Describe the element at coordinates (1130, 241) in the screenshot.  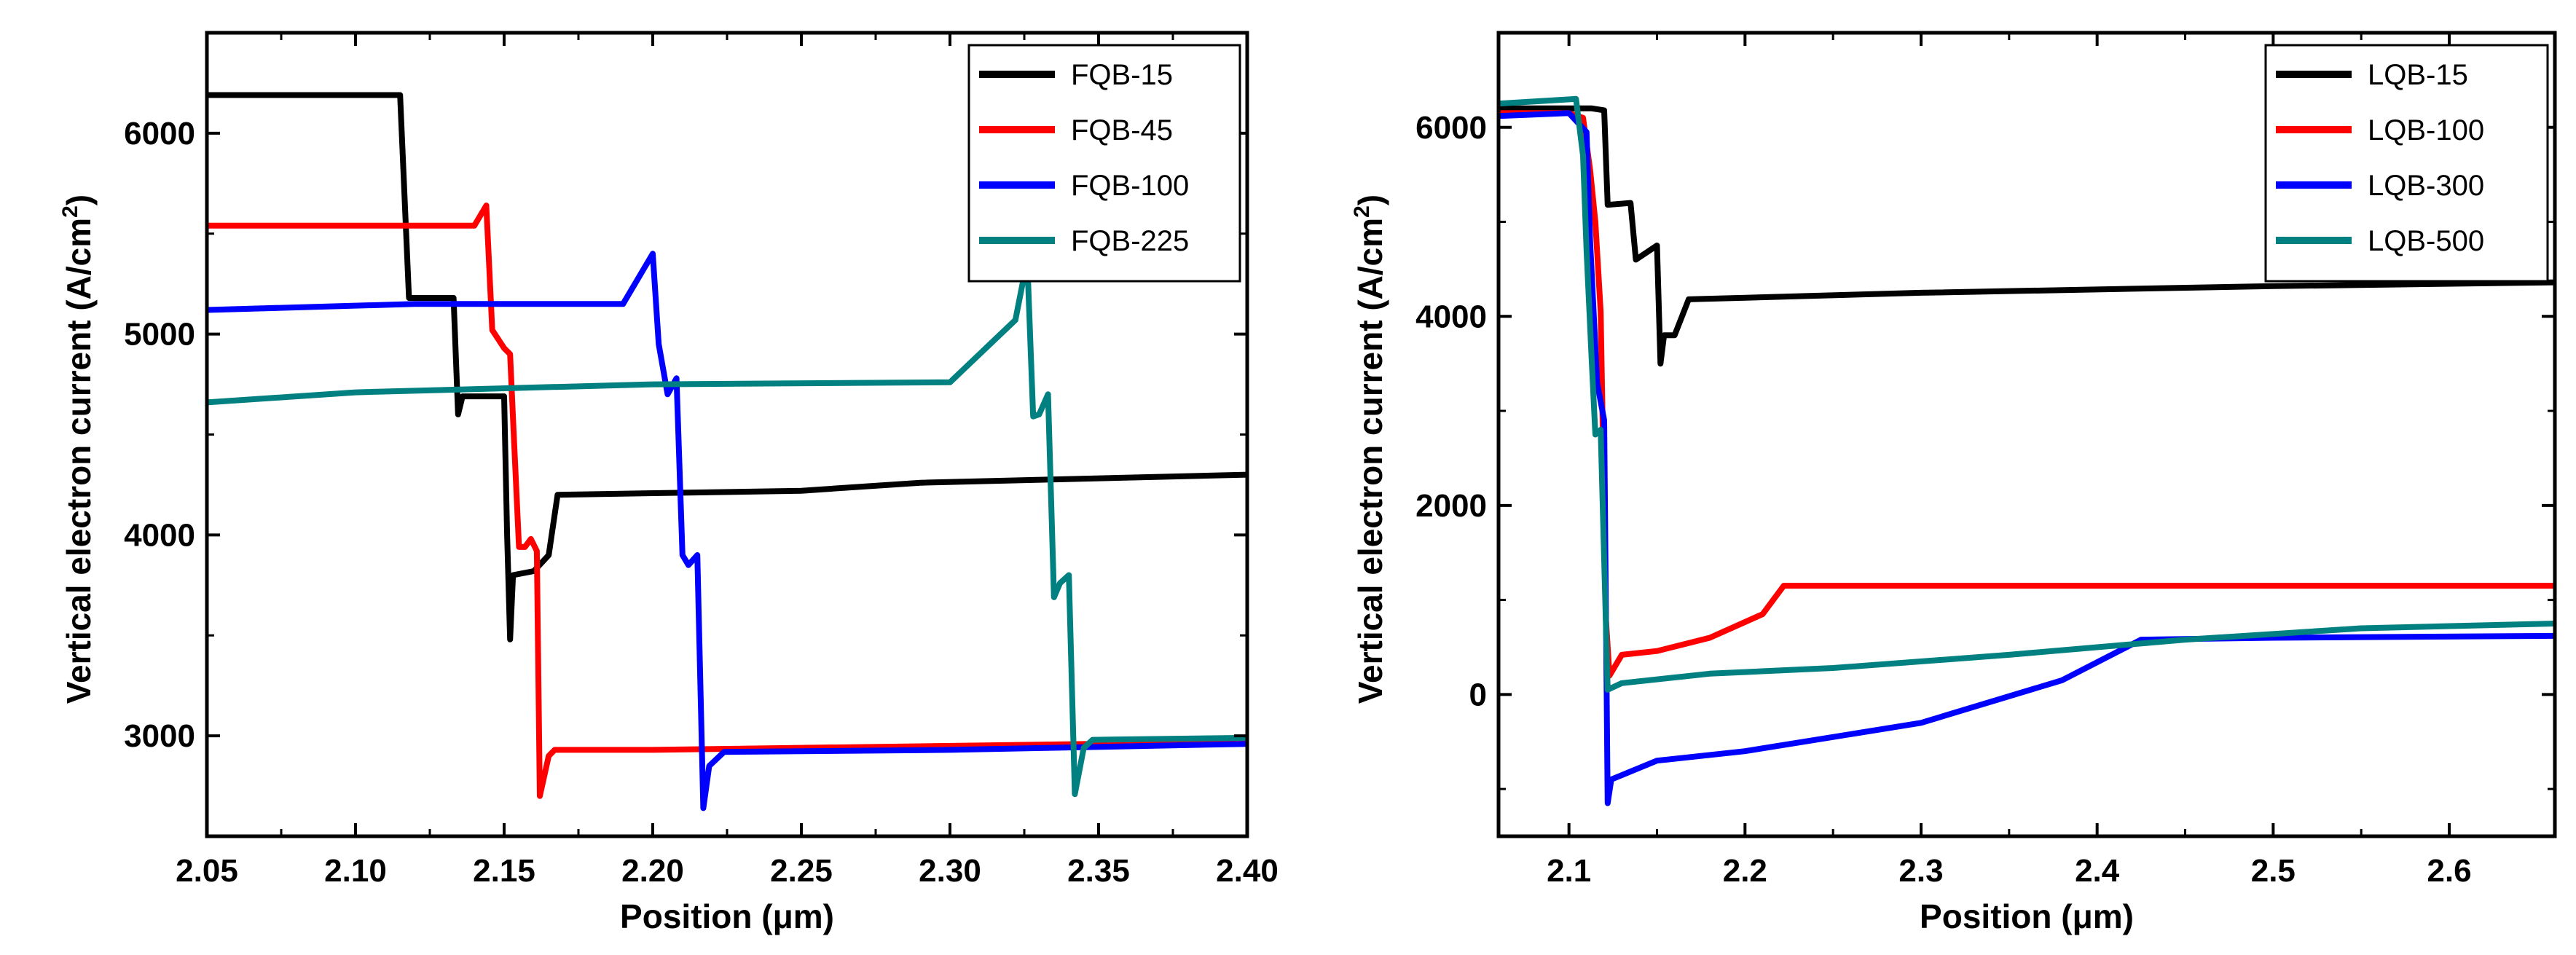
I see `legend-label-fqb-225: FQB-225` at that location.